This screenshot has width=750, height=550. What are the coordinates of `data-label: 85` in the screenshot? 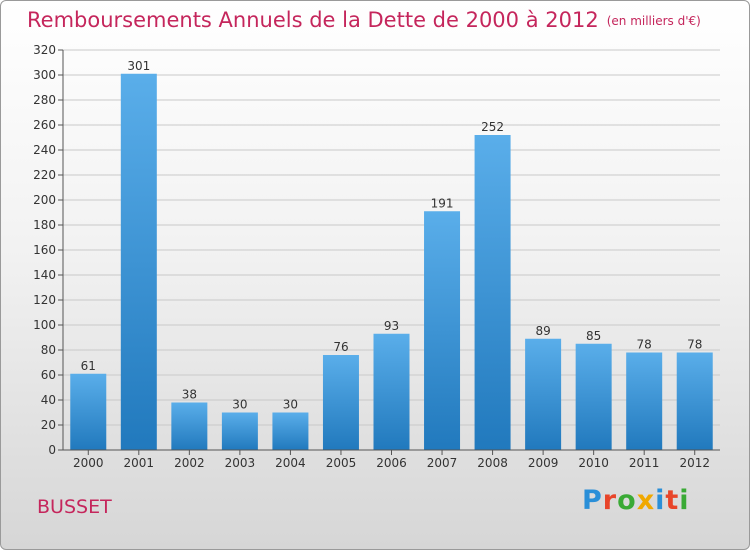 It's located at (593, 336).